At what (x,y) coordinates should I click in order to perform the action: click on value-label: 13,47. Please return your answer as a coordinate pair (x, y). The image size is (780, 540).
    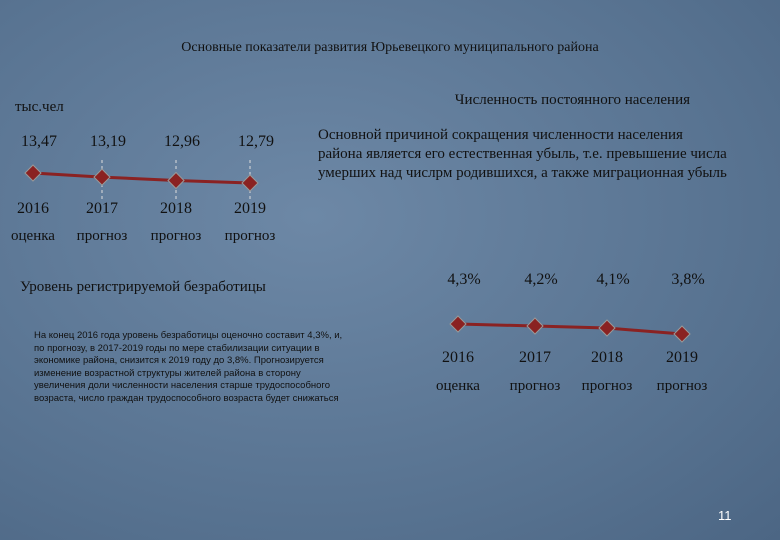
    Looking at the image, I should click on (39, 141).